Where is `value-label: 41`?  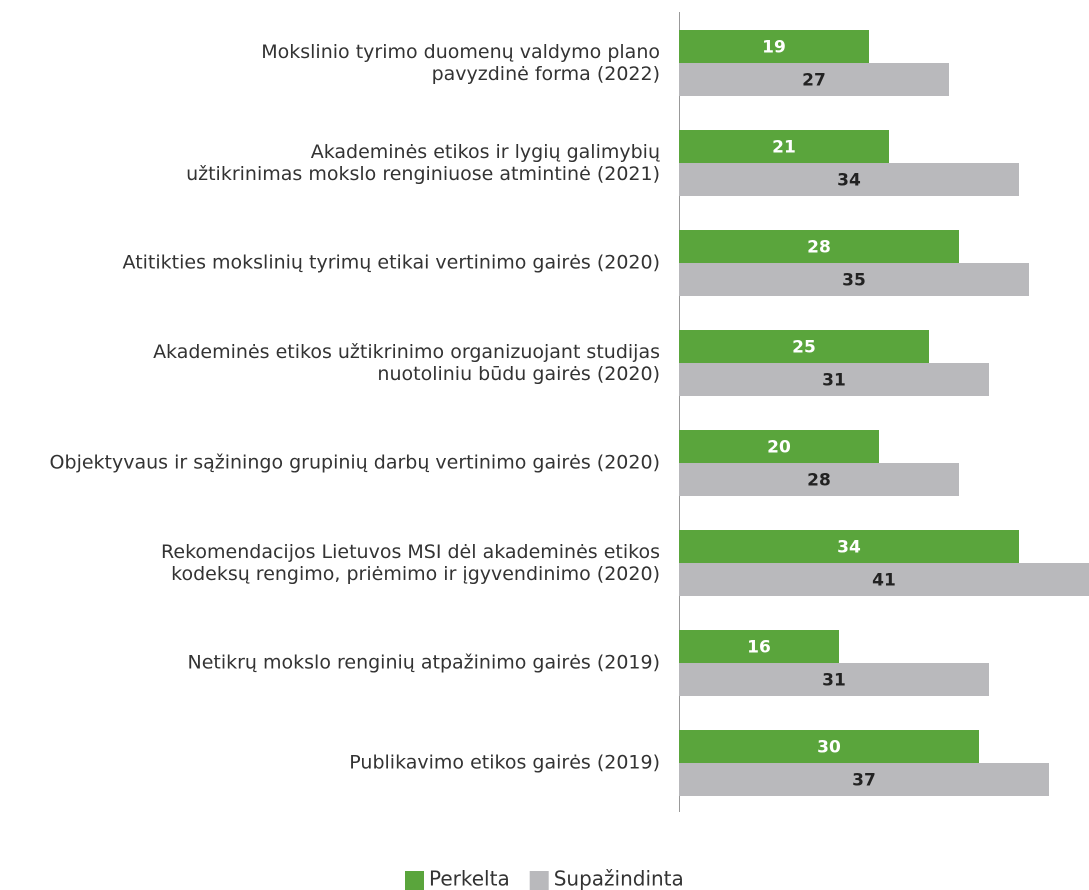
value-label: 41 is located at coordinates (884, 581).